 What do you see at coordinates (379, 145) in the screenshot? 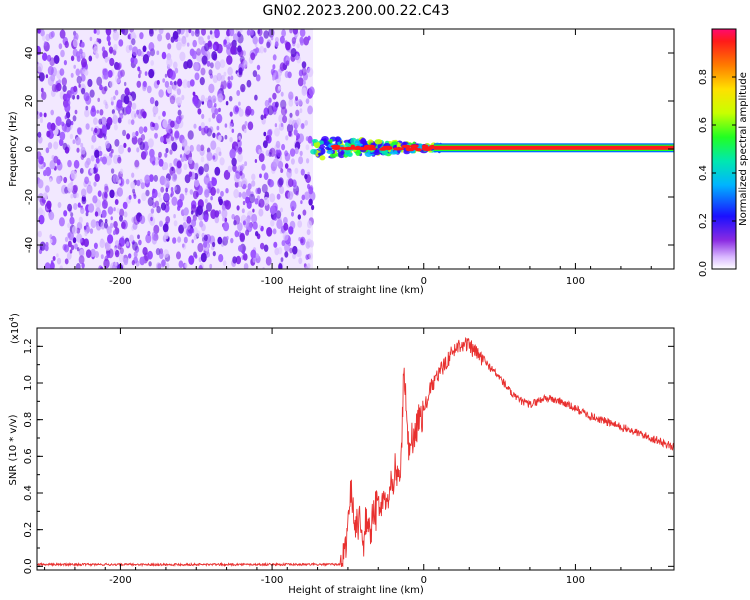
I see `transition-blob` at bounding box center [379, 145].